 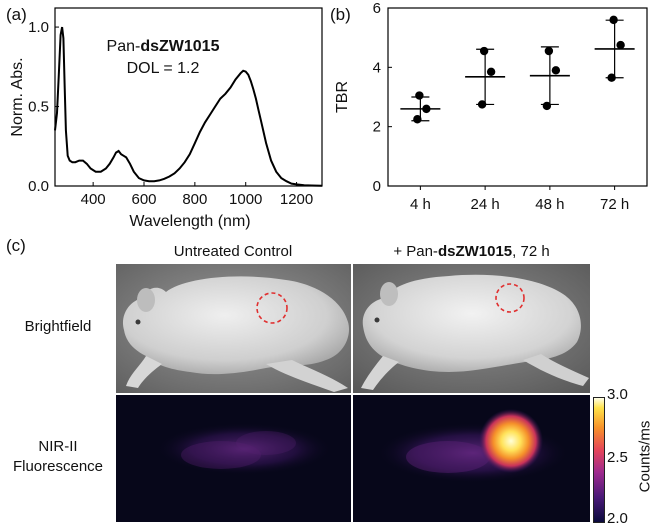 I want to click on brightfield-control-image, so click(x=233, y=328).